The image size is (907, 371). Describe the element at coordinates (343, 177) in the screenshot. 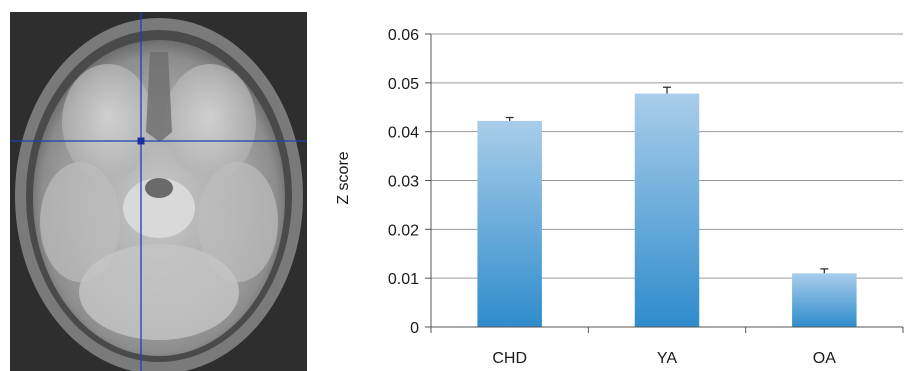

I see `y-axis-label: Z score` at that location.